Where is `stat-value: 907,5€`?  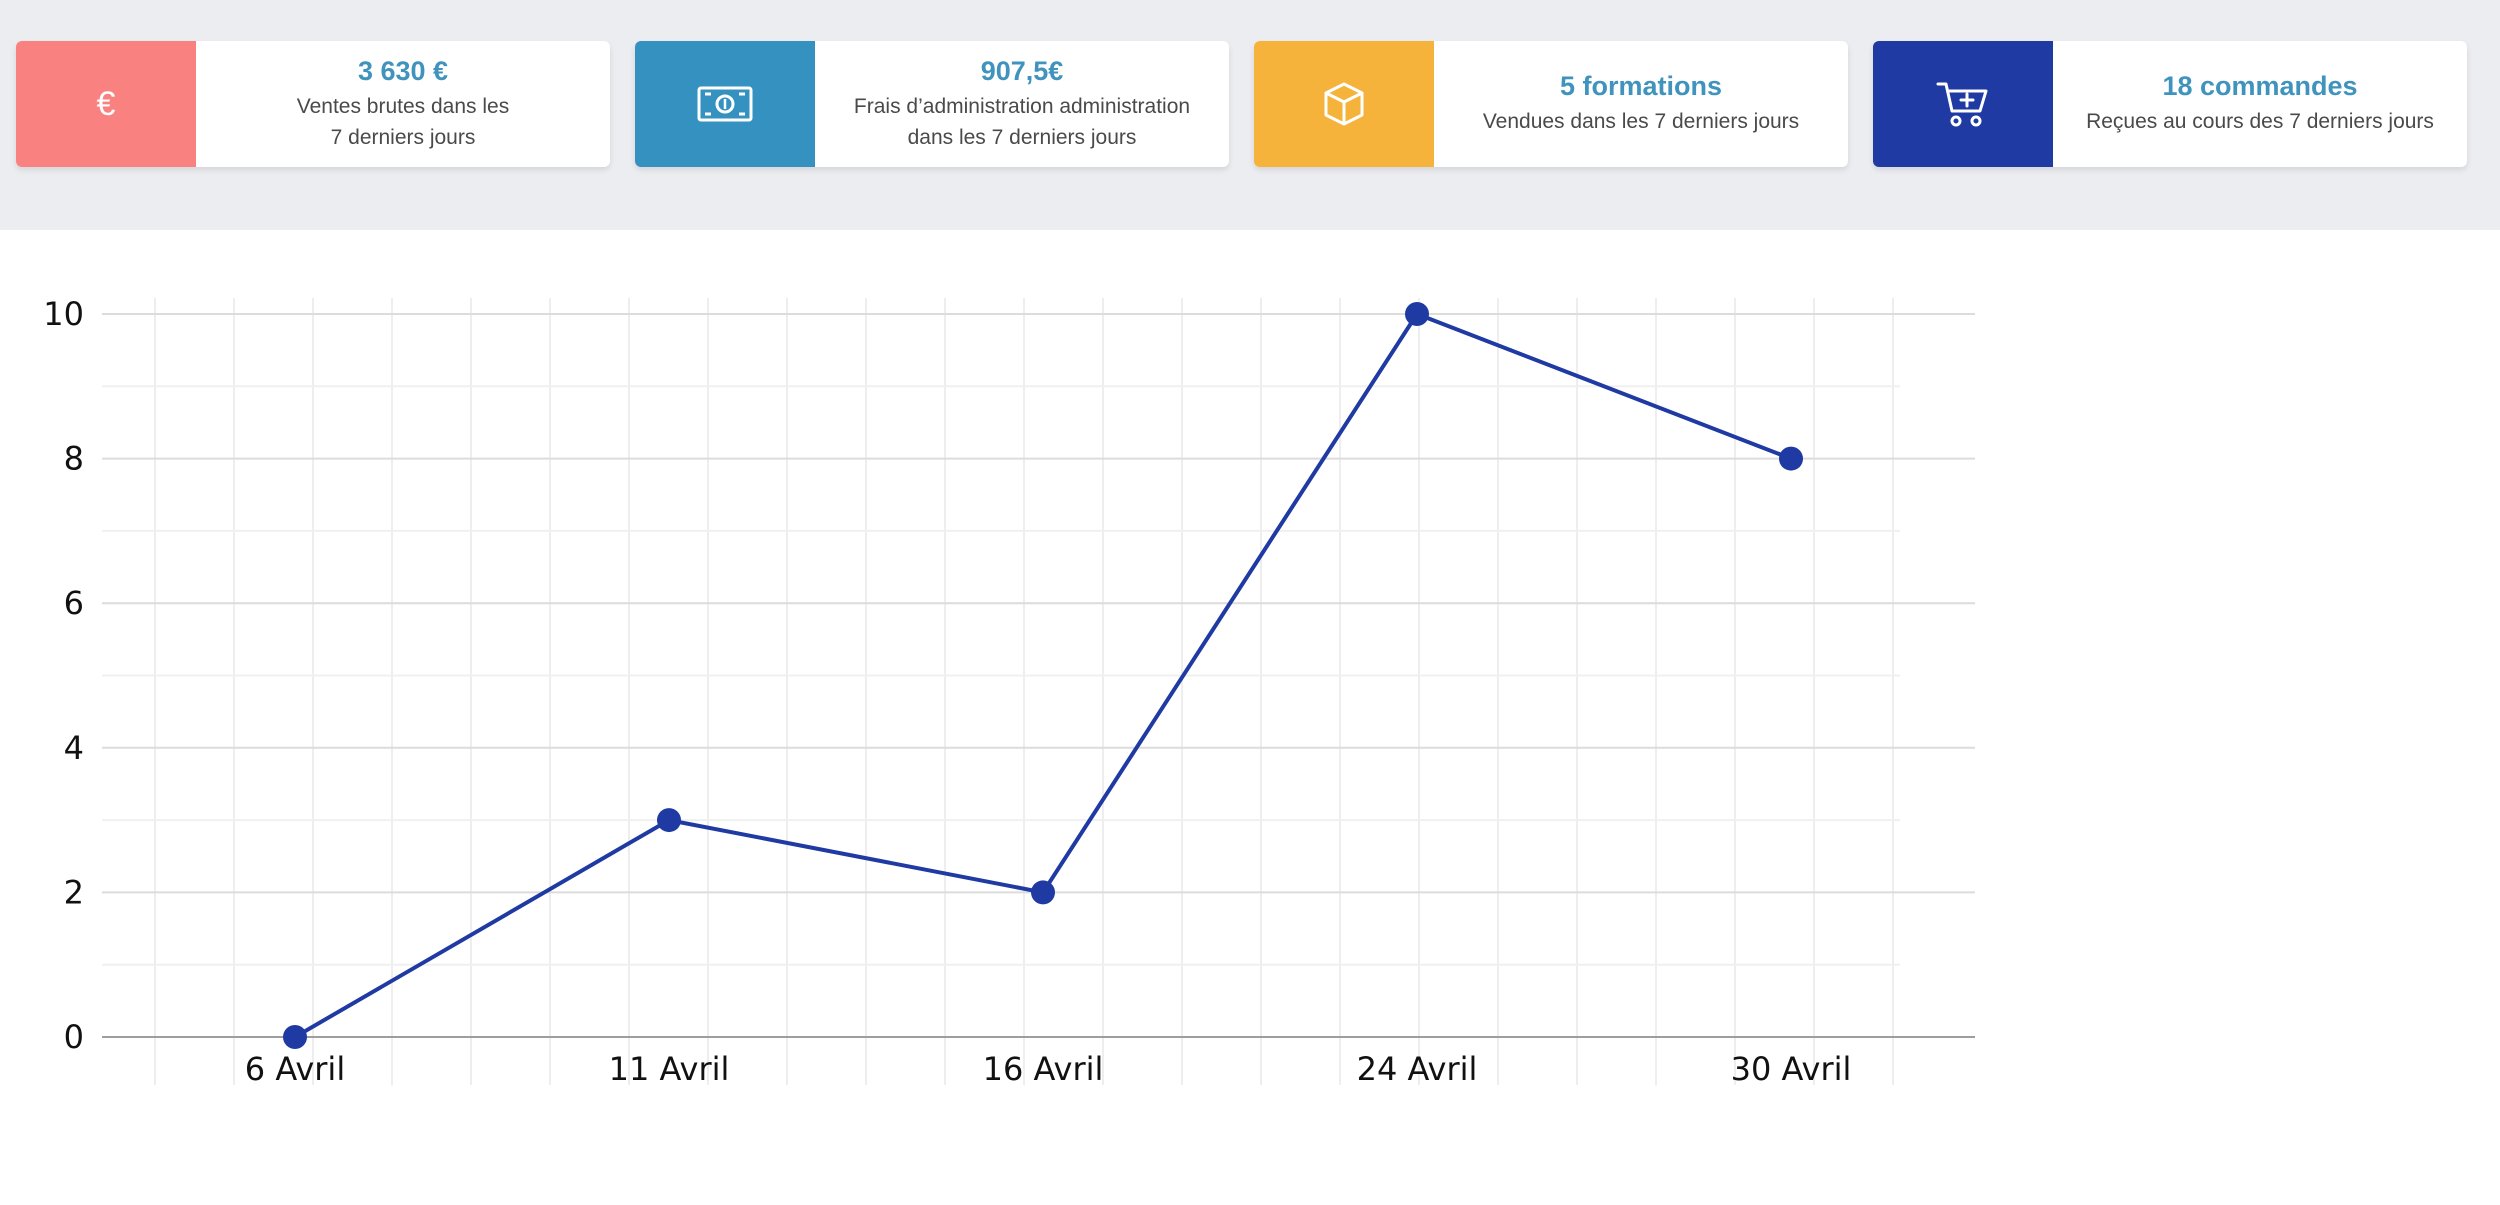 stat-value: 907,5€ is located at coordinates (1022, 70).